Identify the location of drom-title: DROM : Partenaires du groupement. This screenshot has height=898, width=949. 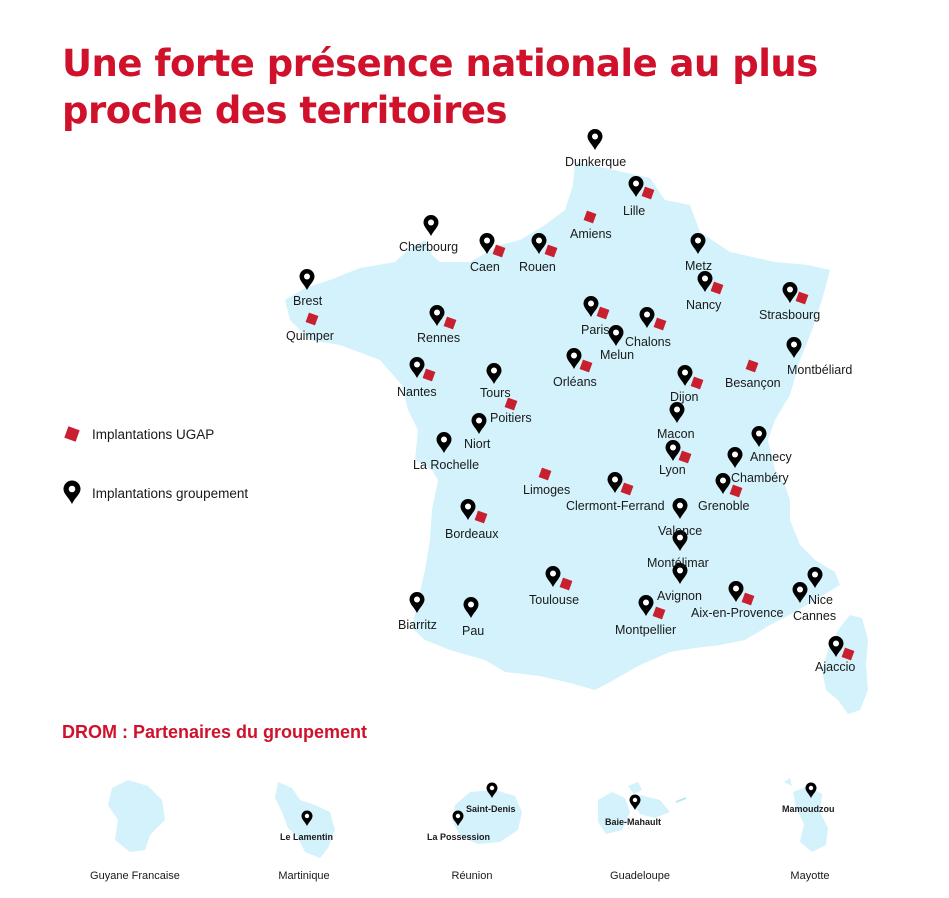
(215, 732).